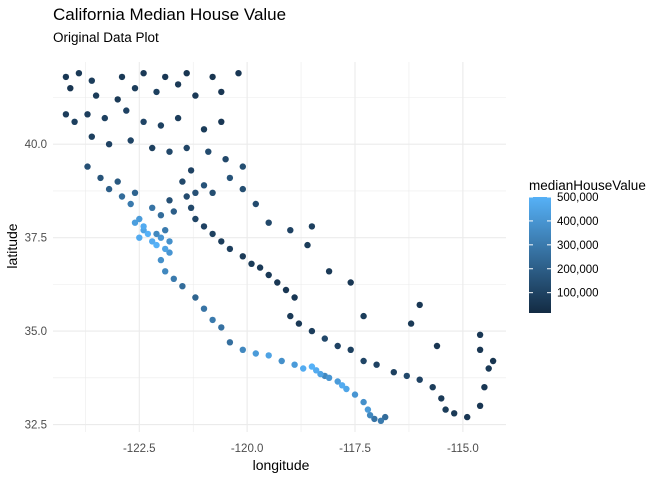 Image resolution: width=672 pixels, height=485 pixels. I want to click on y-axis-ticks: 32.5 35.0 37.5 40.0, so click(36, 285).